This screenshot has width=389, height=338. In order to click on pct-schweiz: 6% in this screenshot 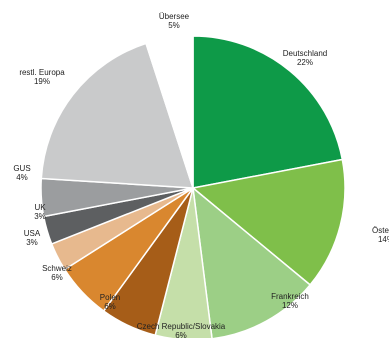, I will do `click(57, 277)`.